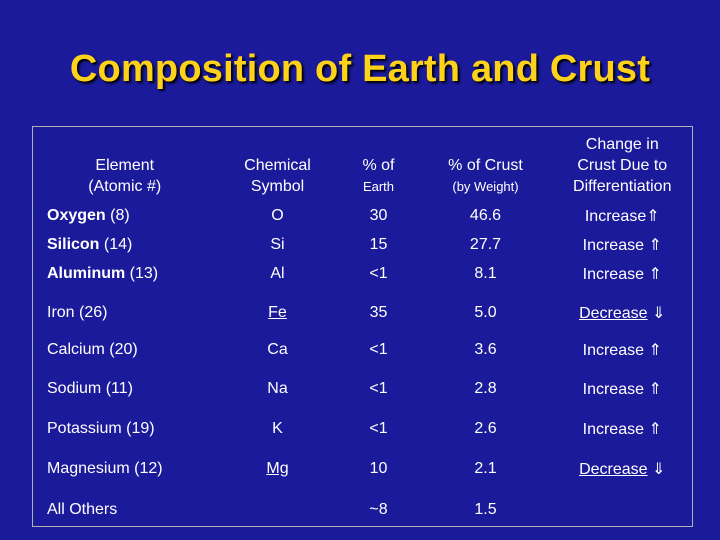 This screenshot has height=540, width=720. Describe the element at coordinates (378, 312) in the screenshot. I see `earth-percent-cell: 35` at that location.